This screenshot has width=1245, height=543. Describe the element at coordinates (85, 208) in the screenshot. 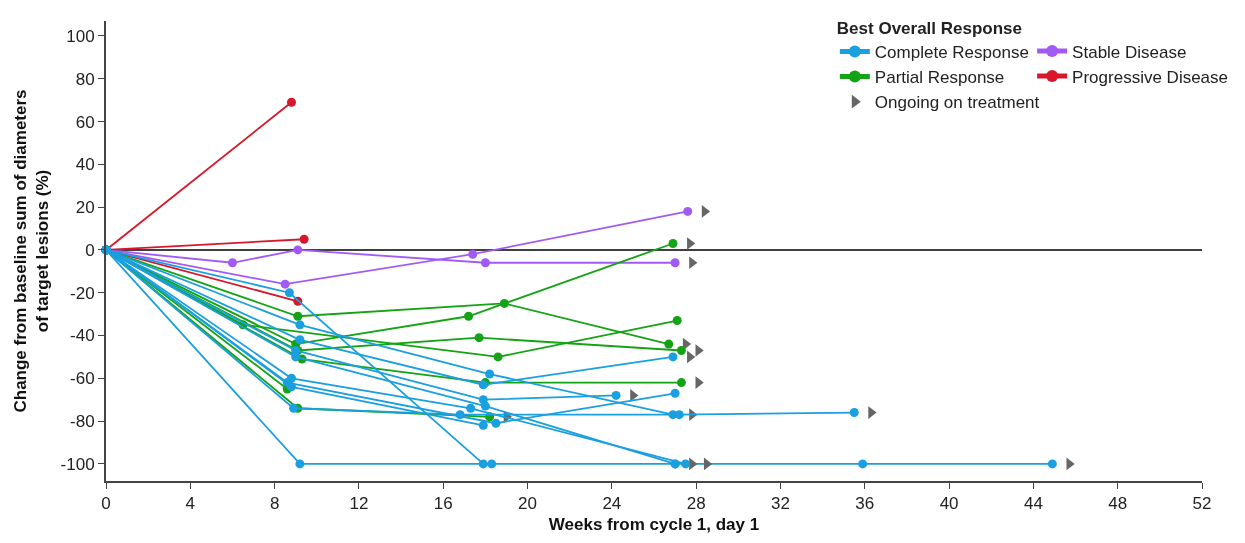

I see `y-tick-label: 20` at that location.